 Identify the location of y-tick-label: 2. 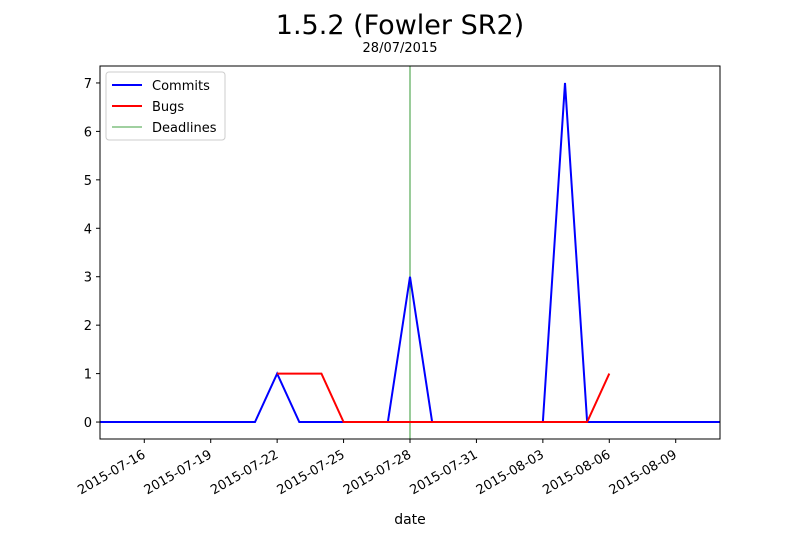
(88, 326).